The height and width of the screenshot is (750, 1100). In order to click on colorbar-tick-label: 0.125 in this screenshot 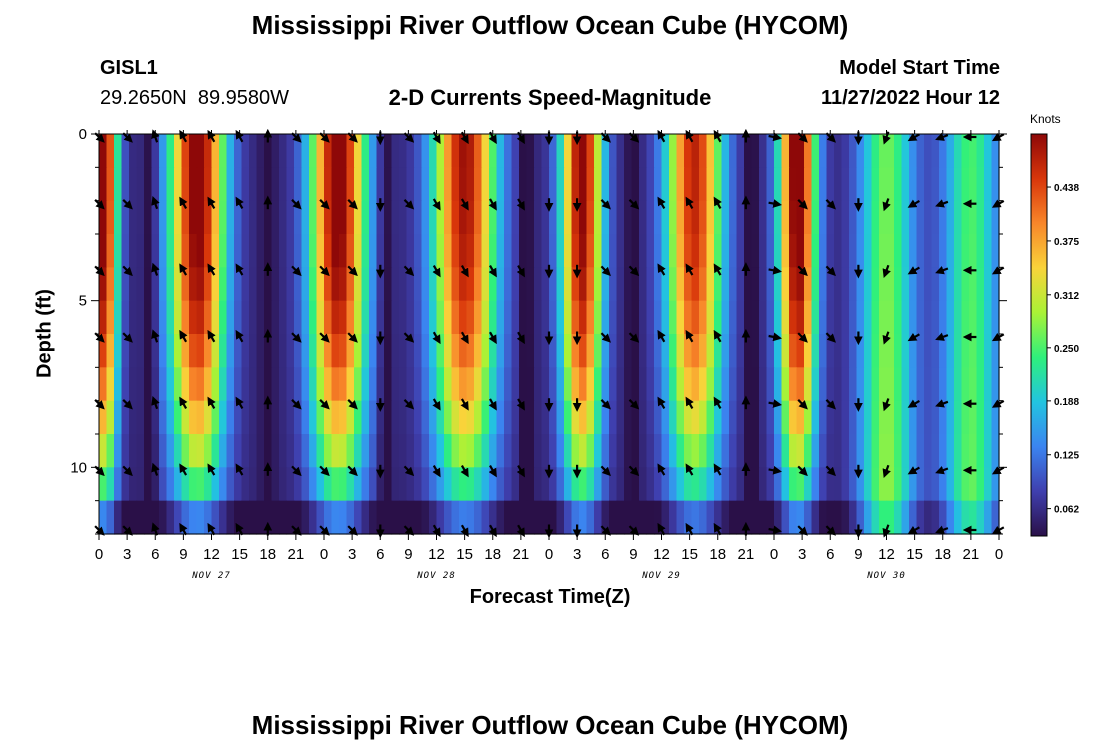, I will do `click(1066, 456)`.